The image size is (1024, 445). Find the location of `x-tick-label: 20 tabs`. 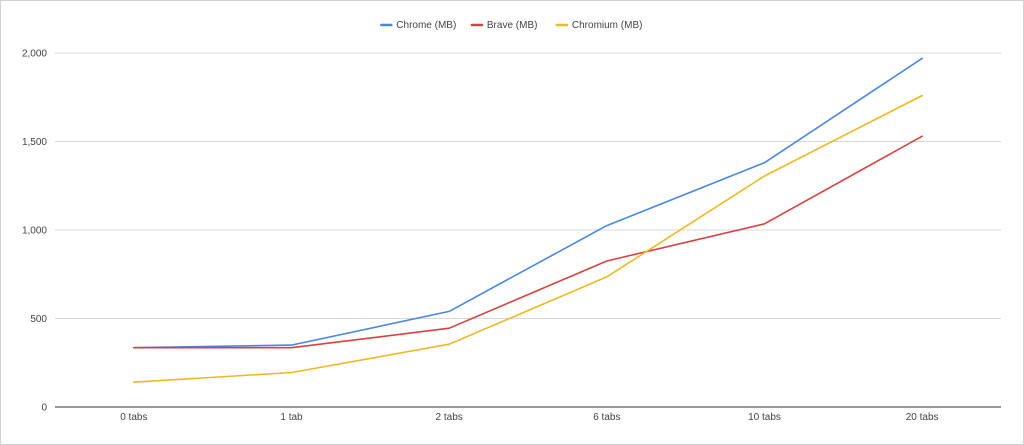

x-tick-label: 20 tabs is located at coordinates (922, 417).